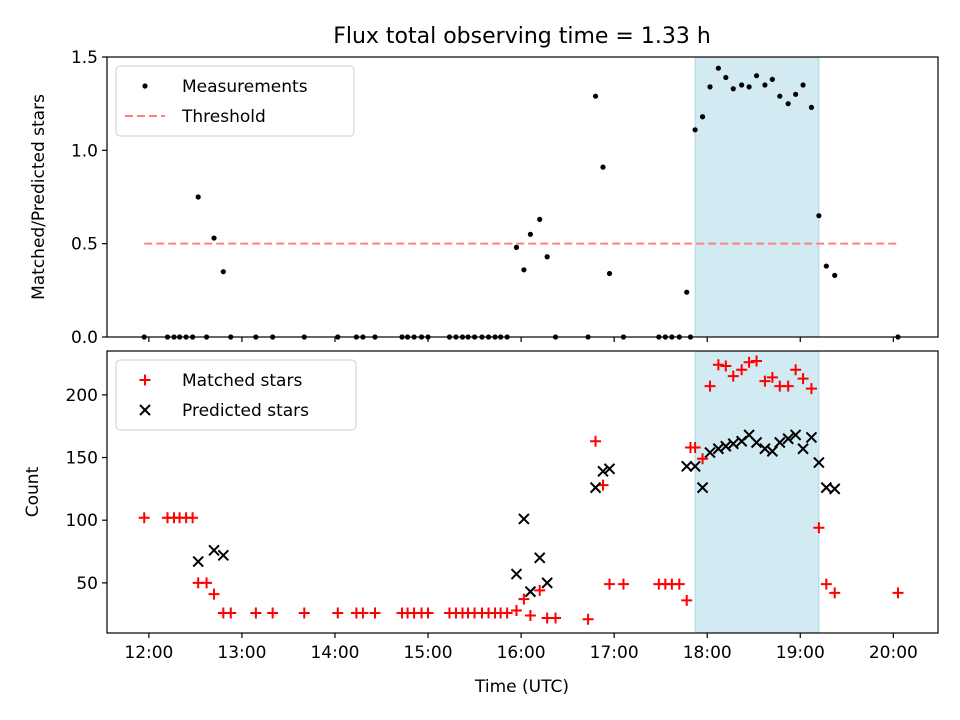 This screenshot has width=960, height=720. What do you see at coordinates (82, 459) in the screenshot?
I see `bottom-ytick-label-2: 150` at bounding box center [82, 459].